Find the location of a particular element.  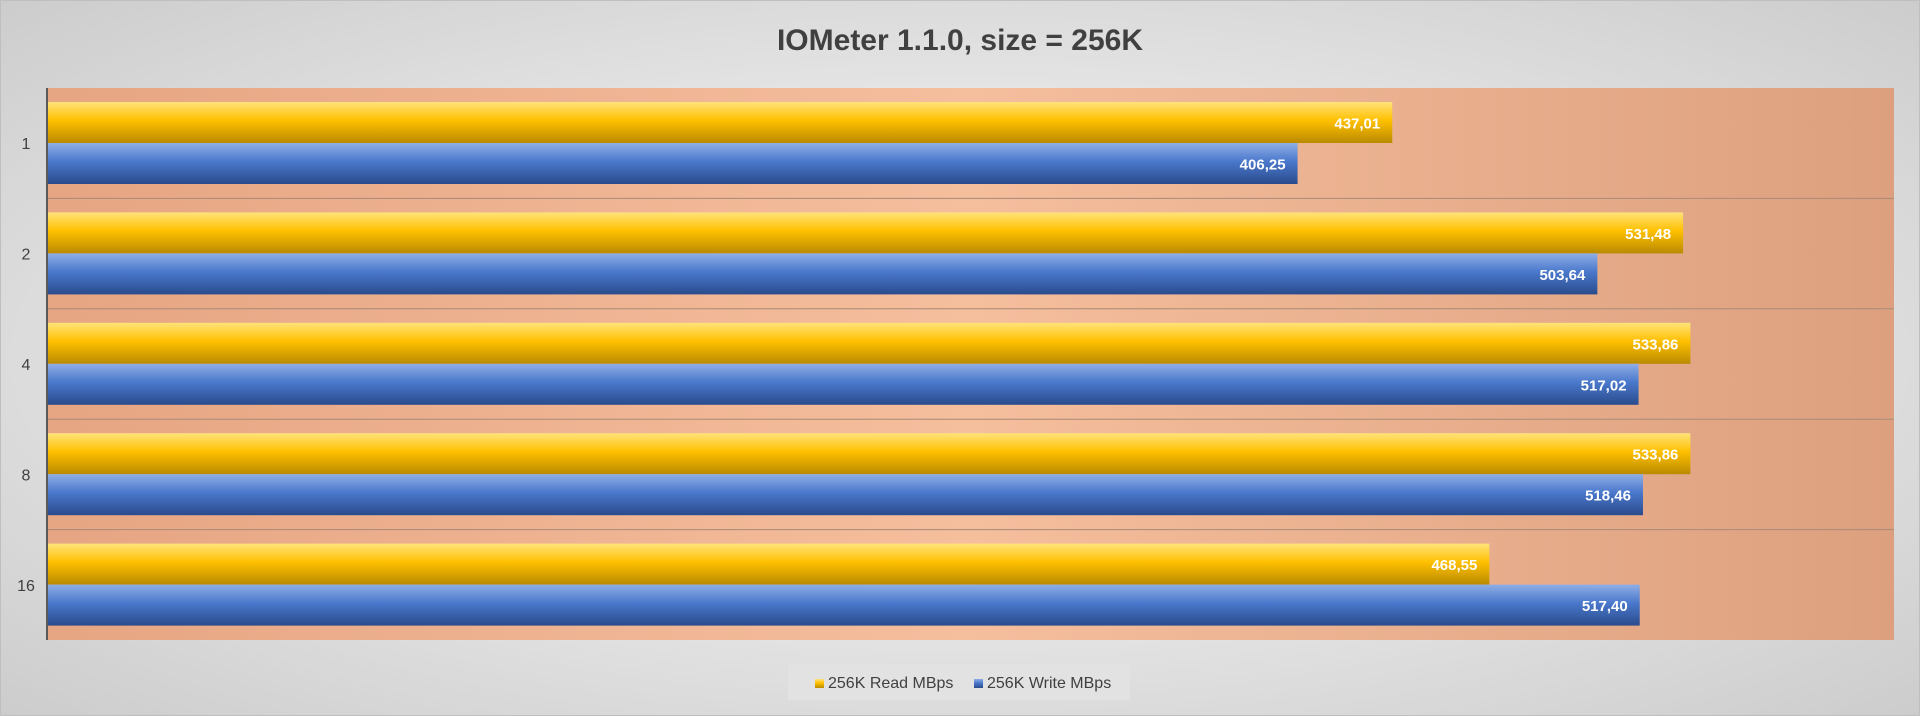

category-tick-label: 4 is located at coordinates (26, 365).